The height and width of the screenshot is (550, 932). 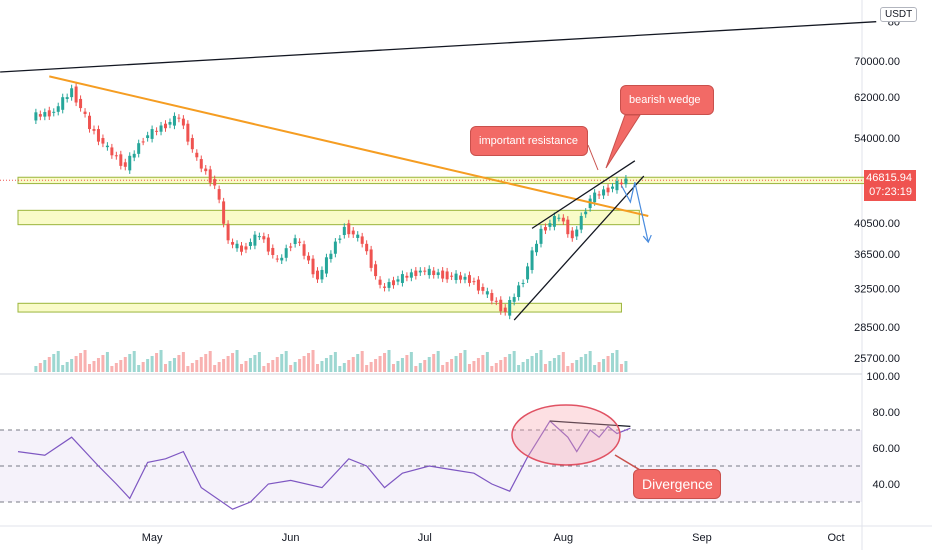 I want to click on currency-badge: USDT, so click(x=899, y=14).